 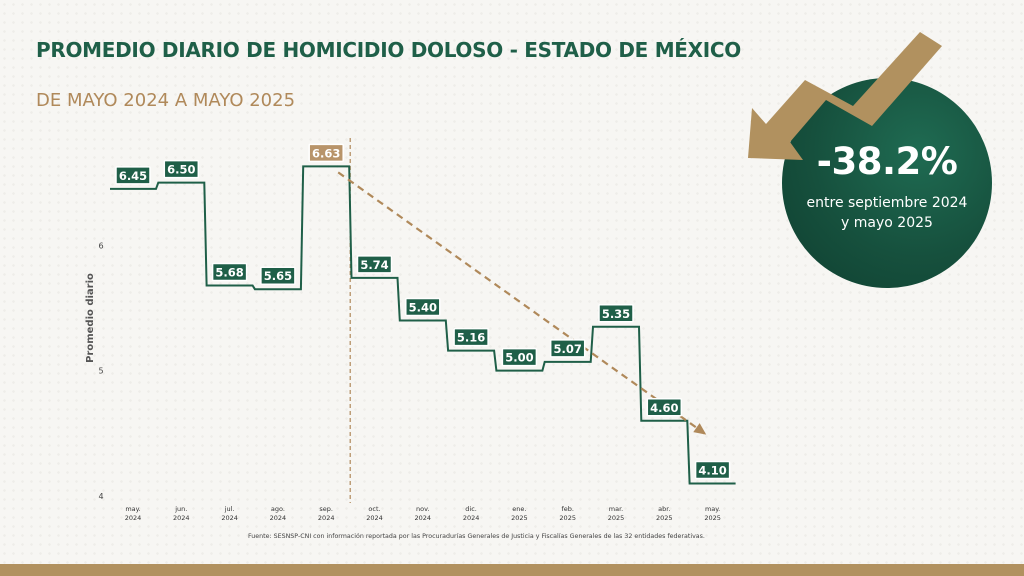 I want to click on data-label: 5.40, so click(x=423, y=308).